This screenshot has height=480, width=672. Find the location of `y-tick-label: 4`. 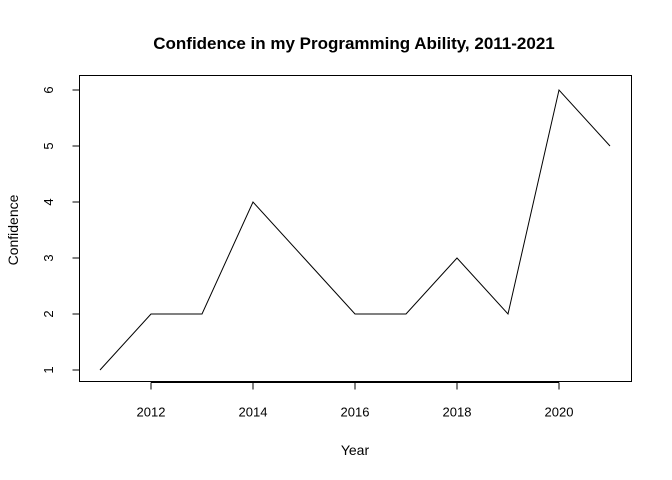

y-tick-label: 4 is located at coordinates (48, 201).